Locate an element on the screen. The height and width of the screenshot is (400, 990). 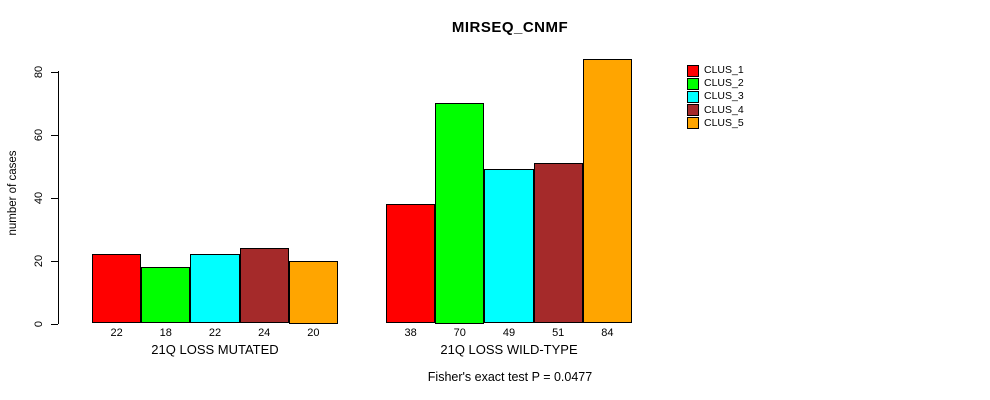
y-axis-line is located at coordinates (58, 197).